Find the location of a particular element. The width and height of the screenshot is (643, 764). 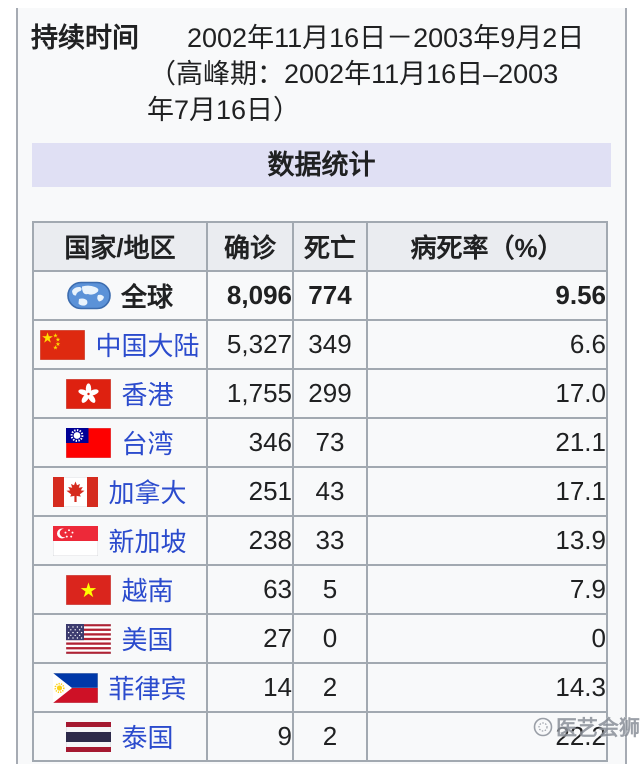

flag-vietnam-icon: ★ is located at coordinates (89, 589).